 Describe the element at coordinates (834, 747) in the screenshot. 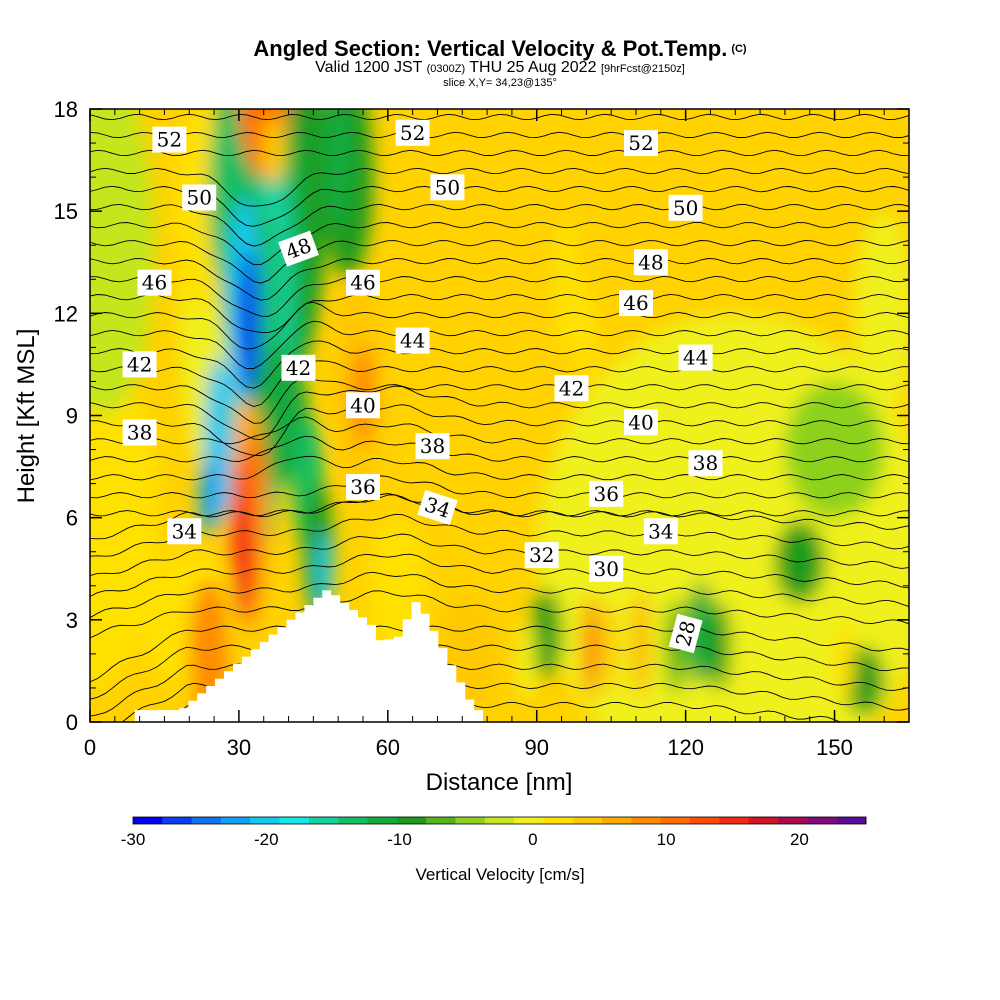

I see `x-tick-label: 150` at that location.